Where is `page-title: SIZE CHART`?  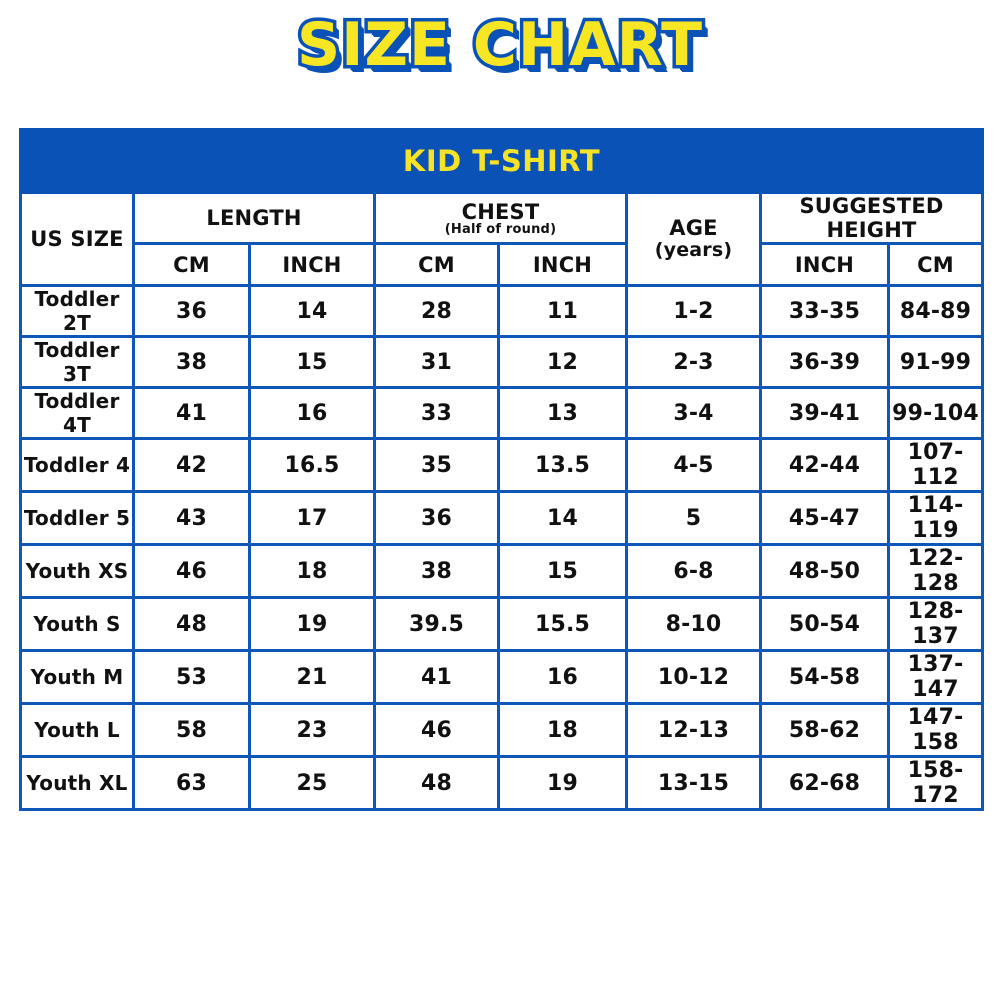 page-title: SIZE CHART is located at coordinates (499, 45).